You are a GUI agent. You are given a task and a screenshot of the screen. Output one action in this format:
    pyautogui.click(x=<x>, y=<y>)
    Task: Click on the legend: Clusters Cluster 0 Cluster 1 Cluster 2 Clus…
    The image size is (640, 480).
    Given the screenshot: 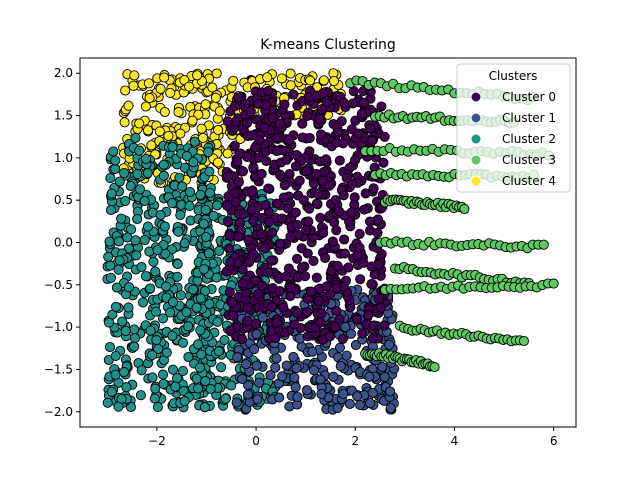 What is the action you would take?
    pyautogui.click(x=513, y=128)
    